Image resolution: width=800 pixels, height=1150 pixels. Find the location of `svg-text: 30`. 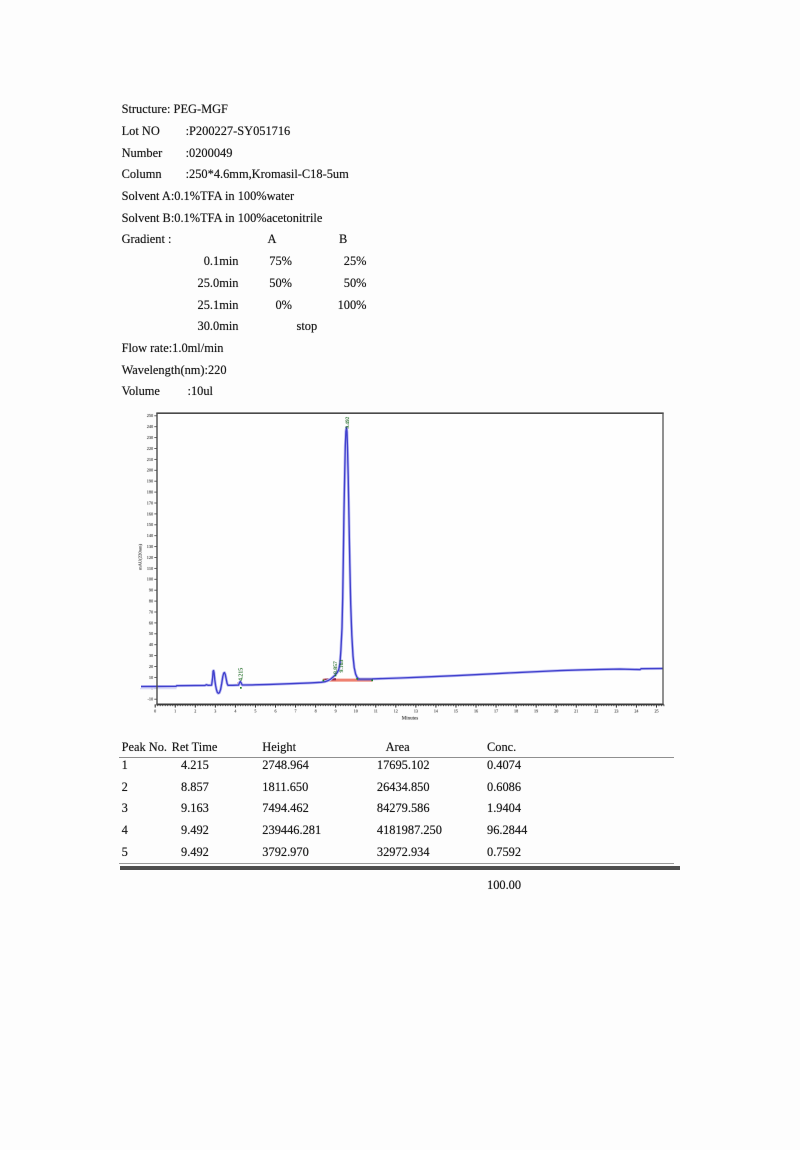

svg-text: 30 is located at coordinates (151, 655).